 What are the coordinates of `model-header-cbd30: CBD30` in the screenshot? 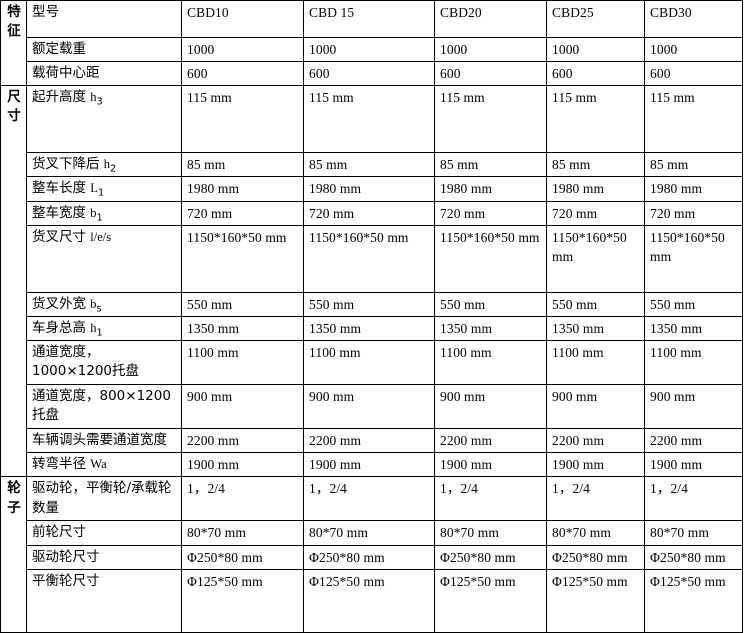 It's located at (693, 19).